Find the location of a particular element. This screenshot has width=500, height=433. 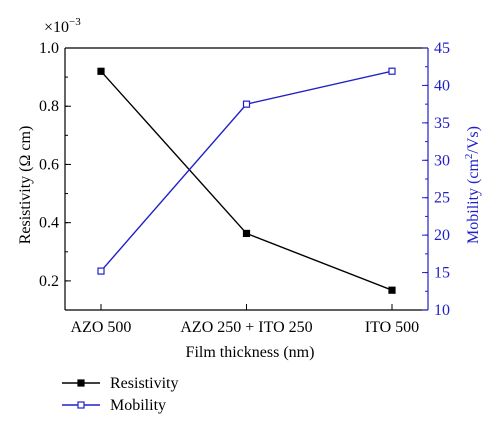

x-tick-label: AZO 500 is located at coordinates (101, 327).